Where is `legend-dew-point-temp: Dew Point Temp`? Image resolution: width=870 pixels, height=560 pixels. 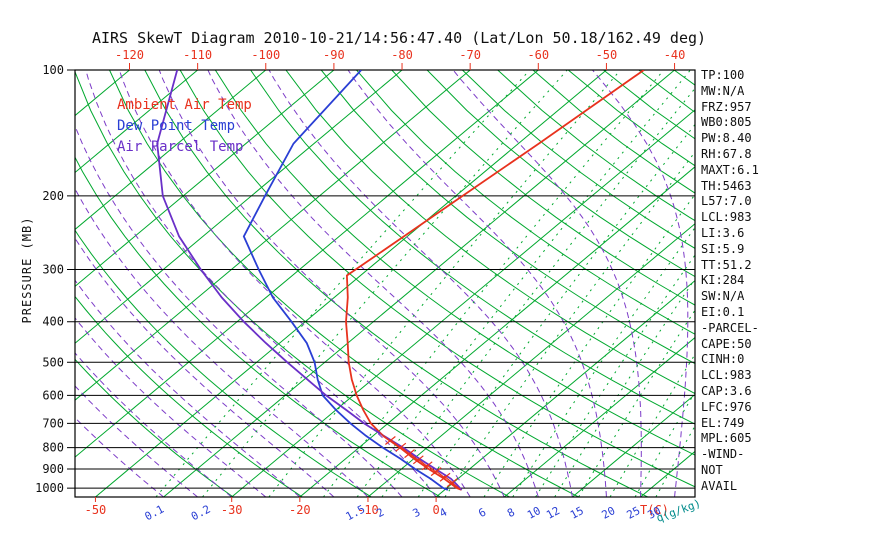 legend-dew-point-temp: Dew Point Temp is located at coordinates (176, 126).